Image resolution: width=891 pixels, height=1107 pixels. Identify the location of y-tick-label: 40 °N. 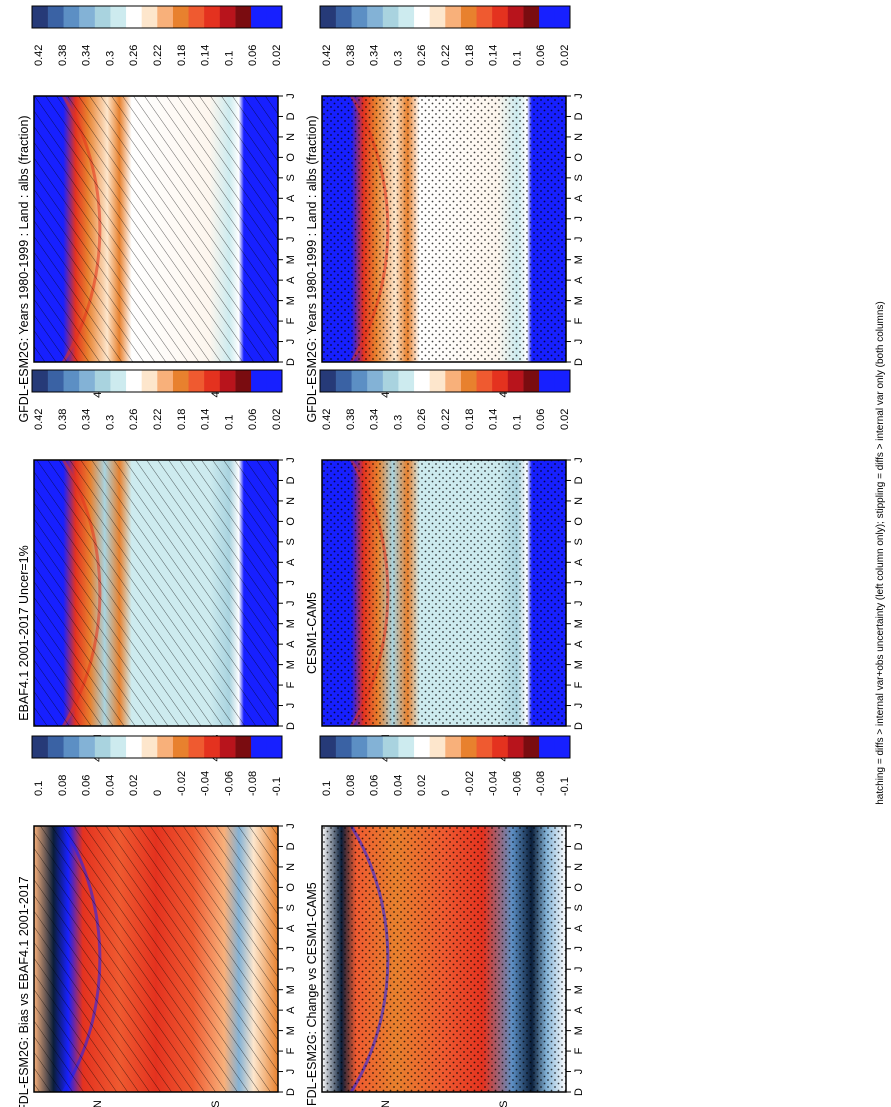
(386, 1103).